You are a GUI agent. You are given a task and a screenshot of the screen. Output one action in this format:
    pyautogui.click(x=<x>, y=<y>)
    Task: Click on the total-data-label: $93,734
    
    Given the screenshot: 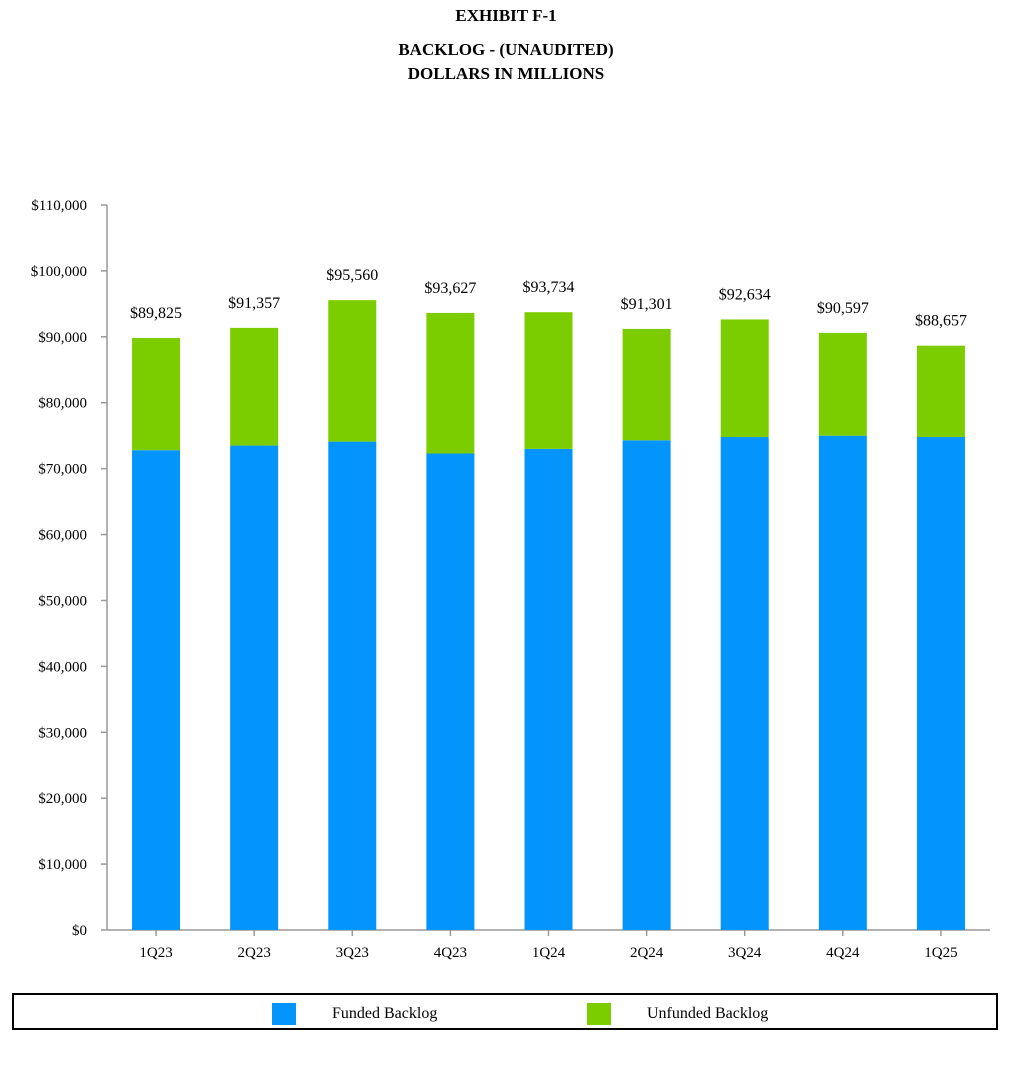 What is the action you would take?
    pyautogui.click(x=549, y=287)
    